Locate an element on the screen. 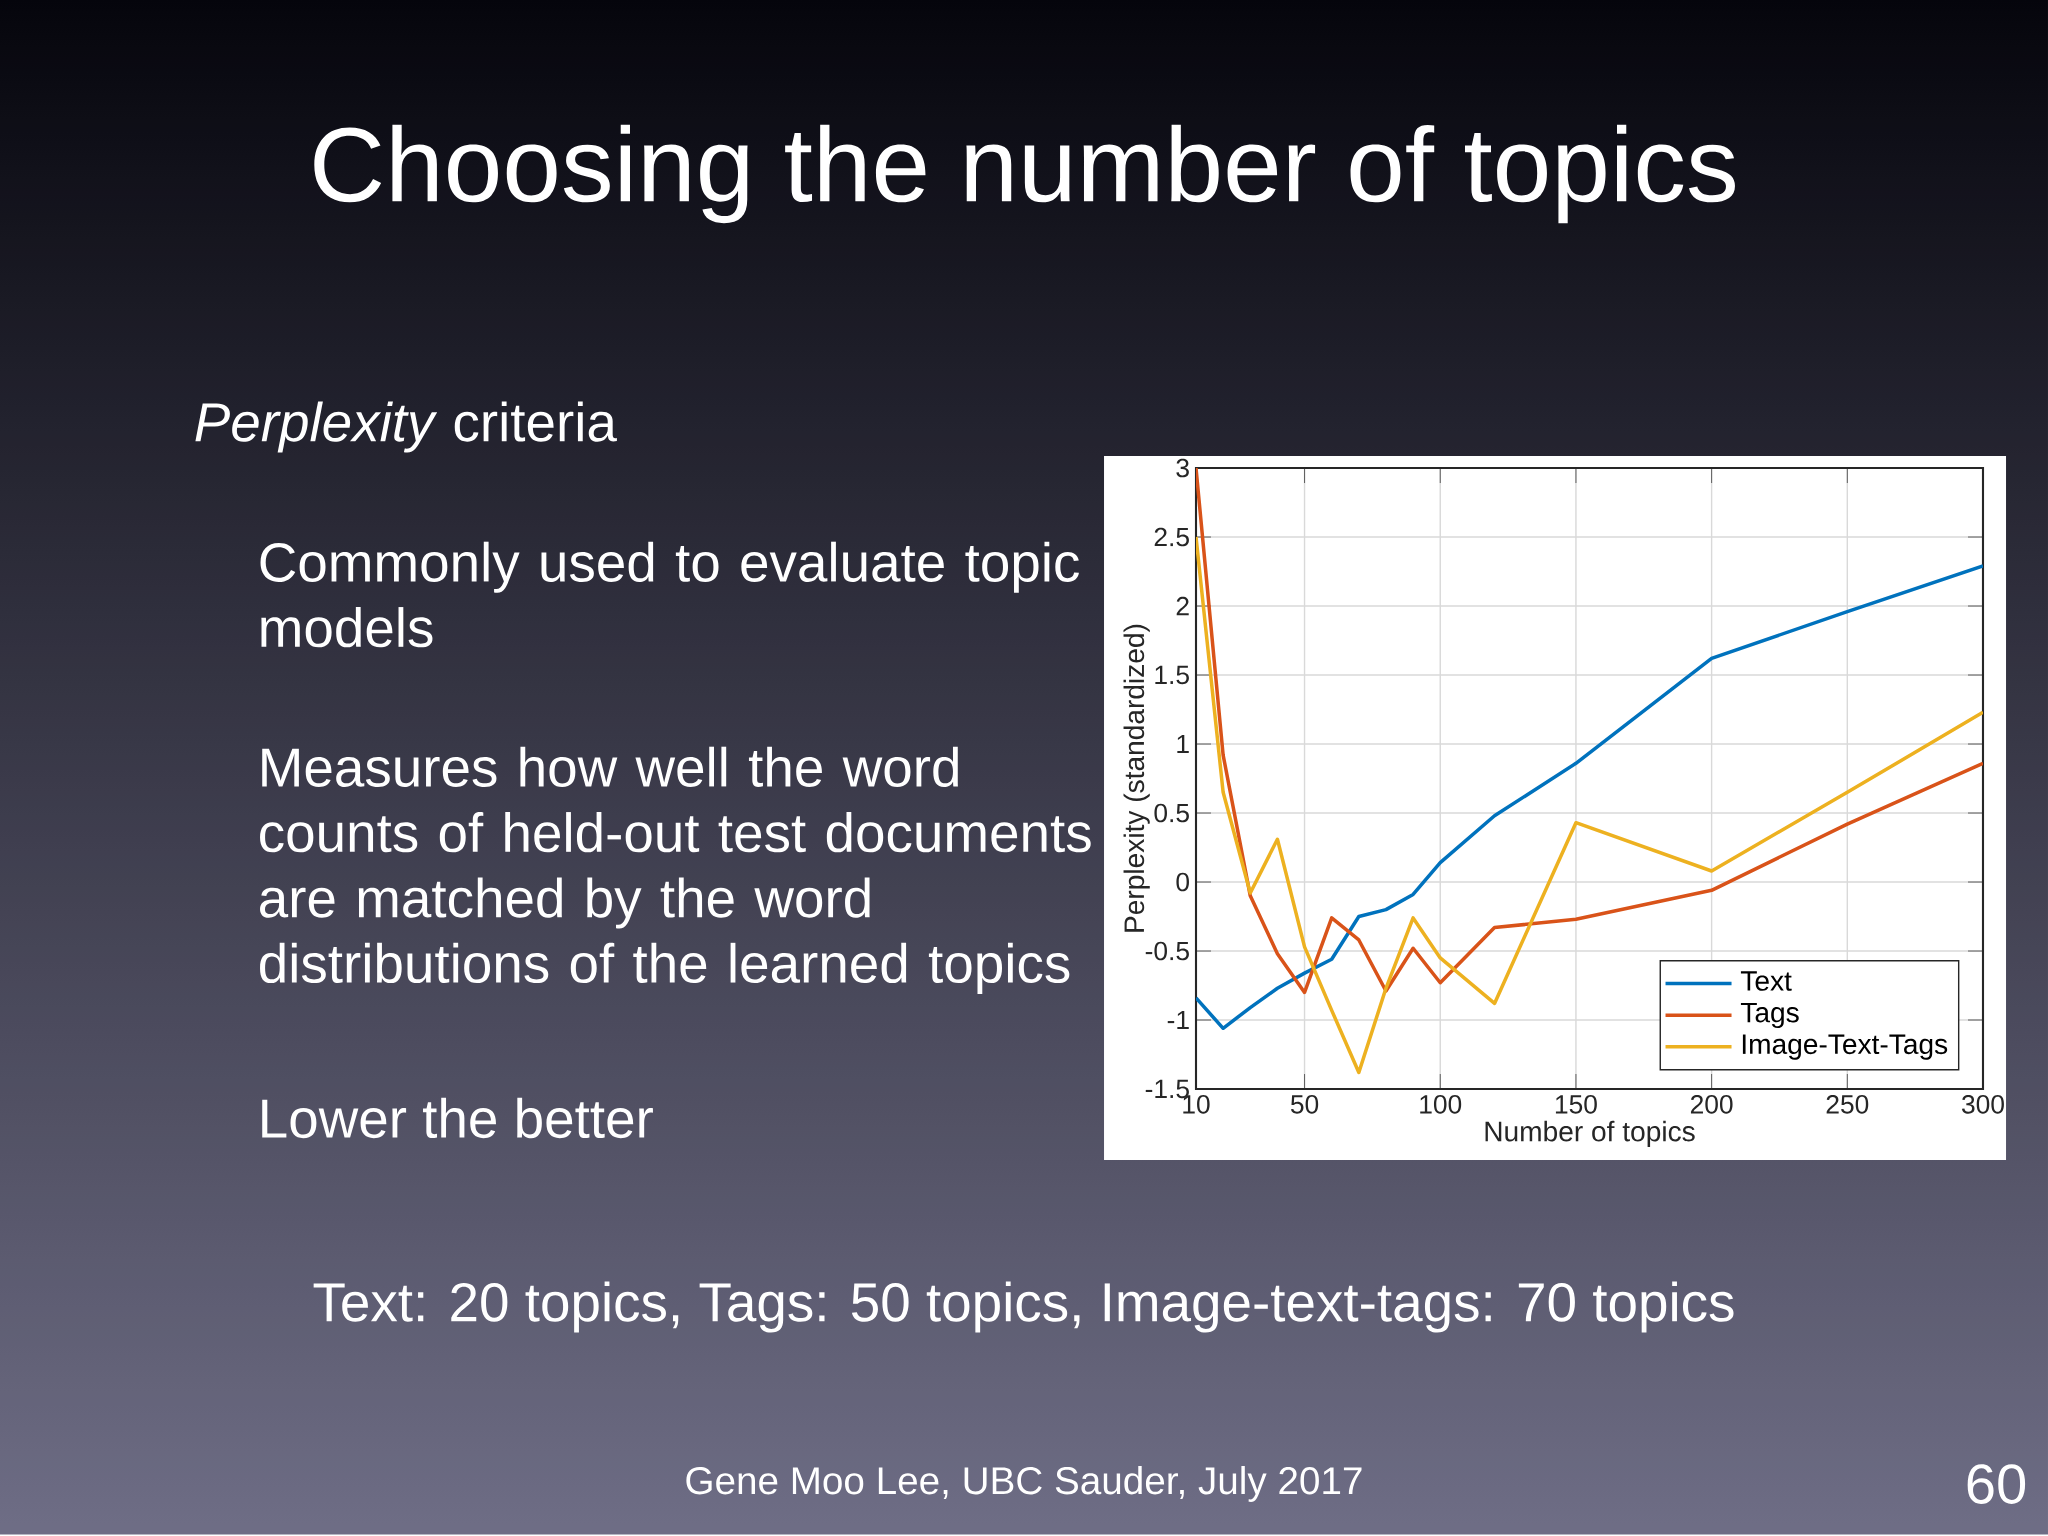  legend-label: Image-Text-Tags is located at coordinates (1845, 1047).